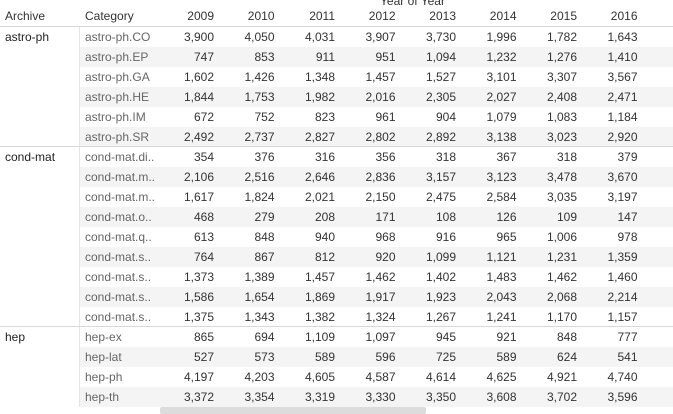 This screenshot has width=673, height=414. I want to click on value-cell: 3,138, so click(501, 137).